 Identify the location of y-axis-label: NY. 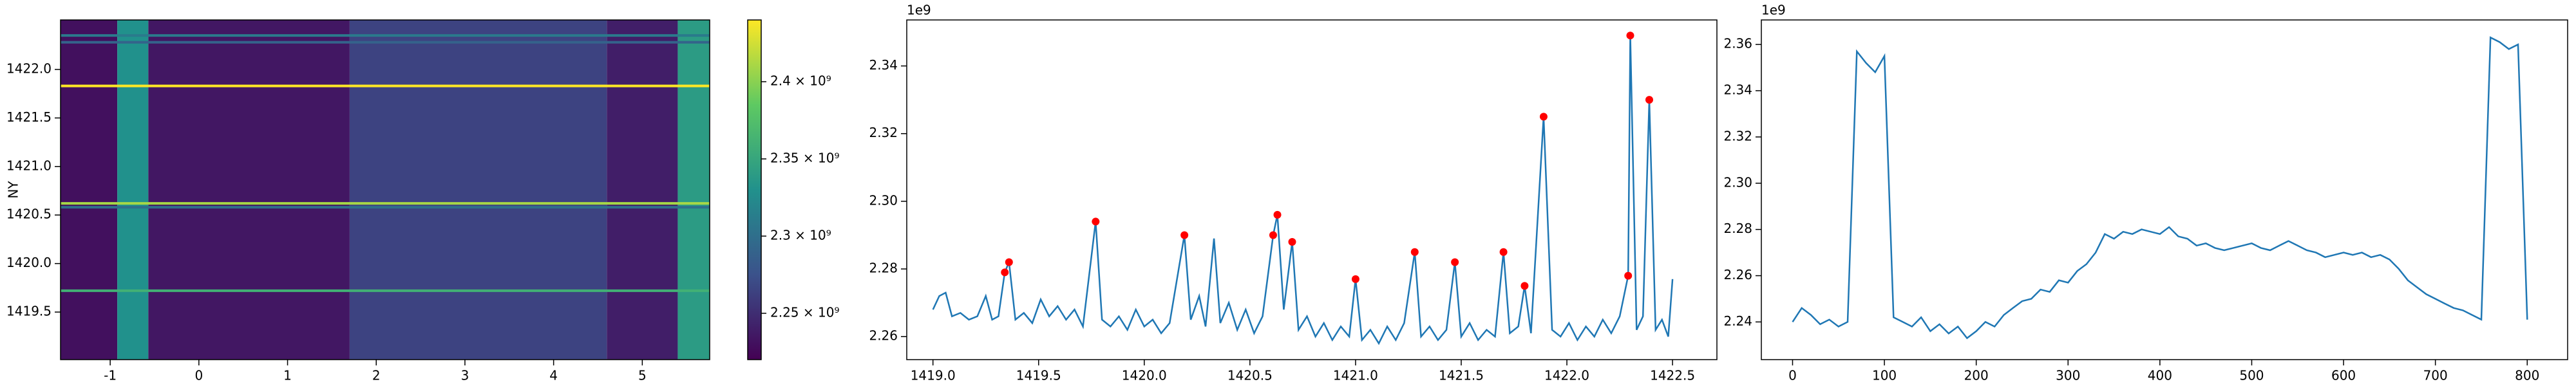
(13, 190).